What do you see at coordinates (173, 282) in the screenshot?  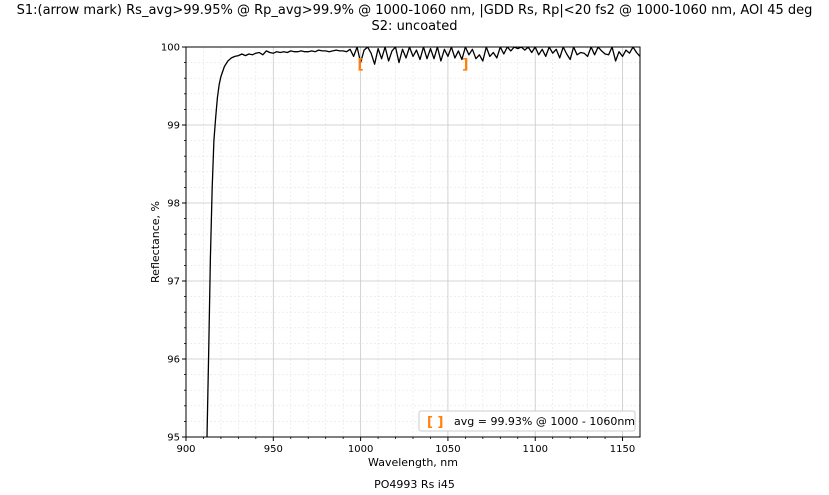 I see `y-tick-label: 97` at bounding box center [173, 282].